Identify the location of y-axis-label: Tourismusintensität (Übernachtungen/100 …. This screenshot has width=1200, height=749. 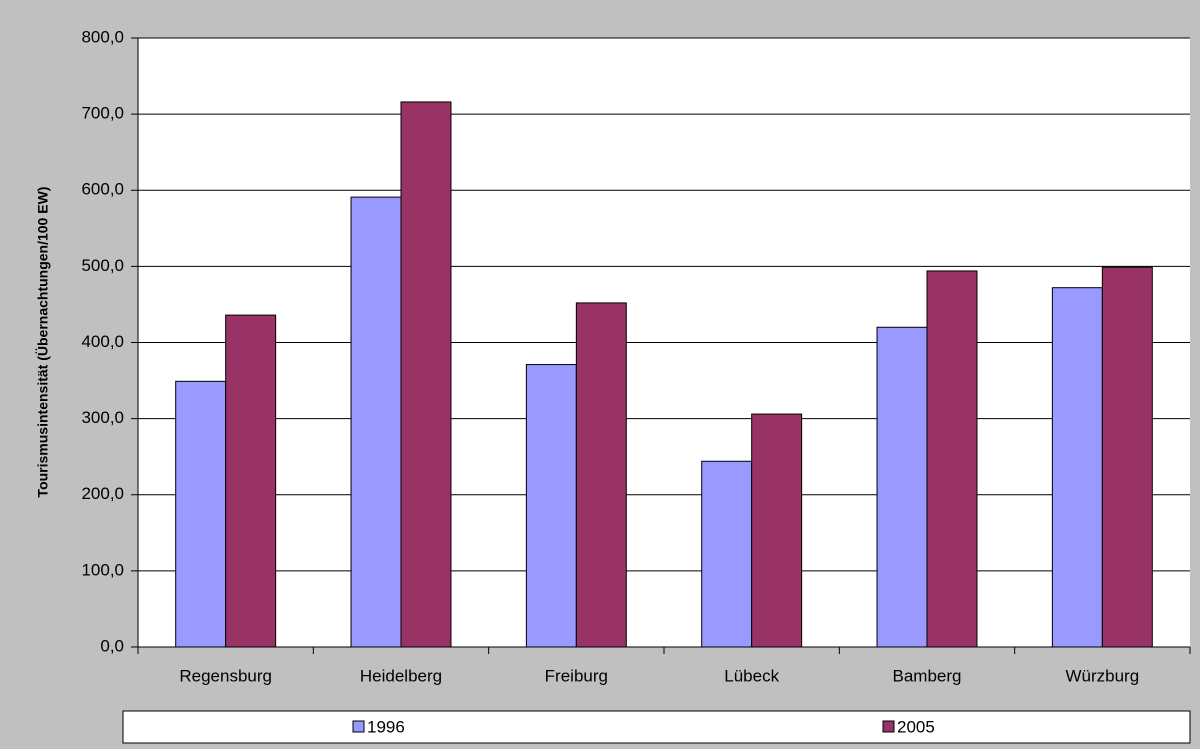
(43, 342).